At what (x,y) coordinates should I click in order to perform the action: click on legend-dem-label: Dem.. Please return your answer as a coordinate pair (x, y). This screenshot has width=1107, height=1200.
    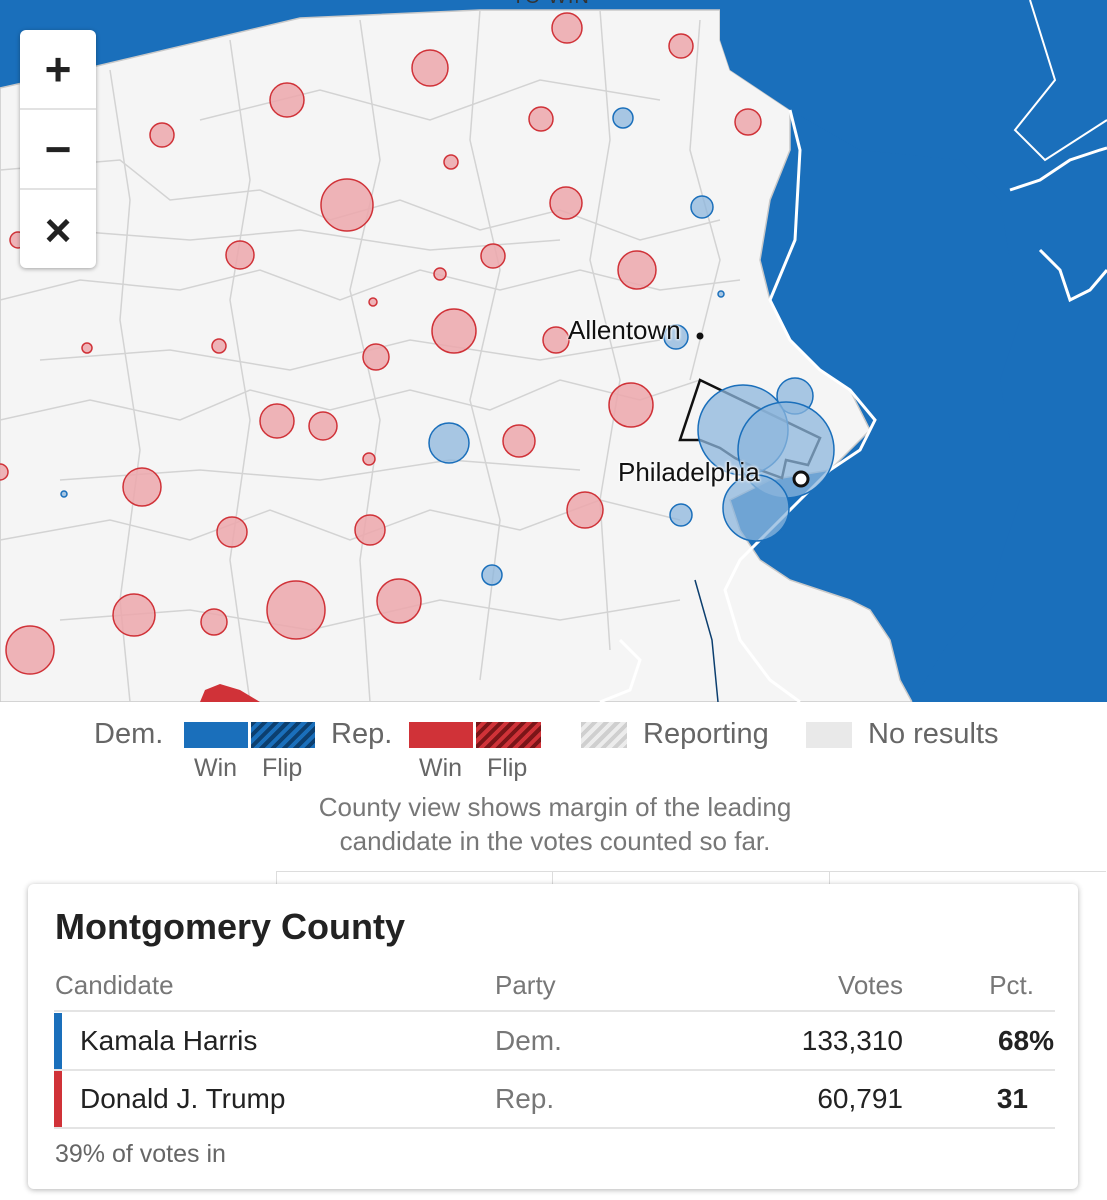
    Looking at the image, I should click on (129, 734).